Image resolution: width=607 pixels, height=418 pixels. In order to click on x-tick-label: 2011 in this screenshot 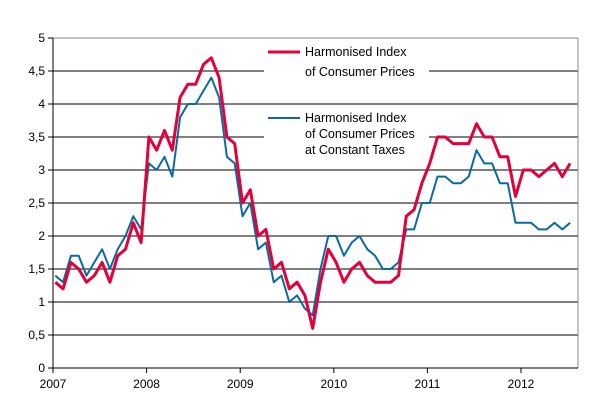, I will do `click(427, 384)`.